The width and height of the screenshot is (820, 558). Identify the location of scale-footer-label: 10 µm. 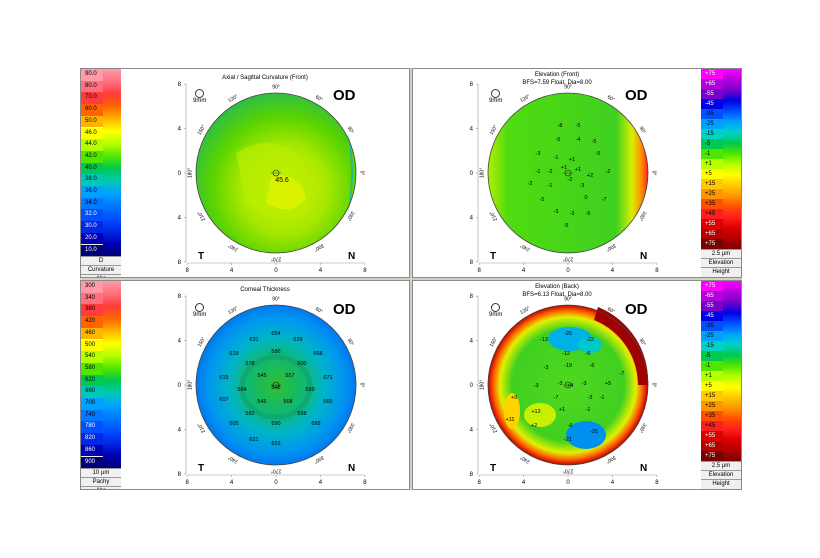
(101, 473).